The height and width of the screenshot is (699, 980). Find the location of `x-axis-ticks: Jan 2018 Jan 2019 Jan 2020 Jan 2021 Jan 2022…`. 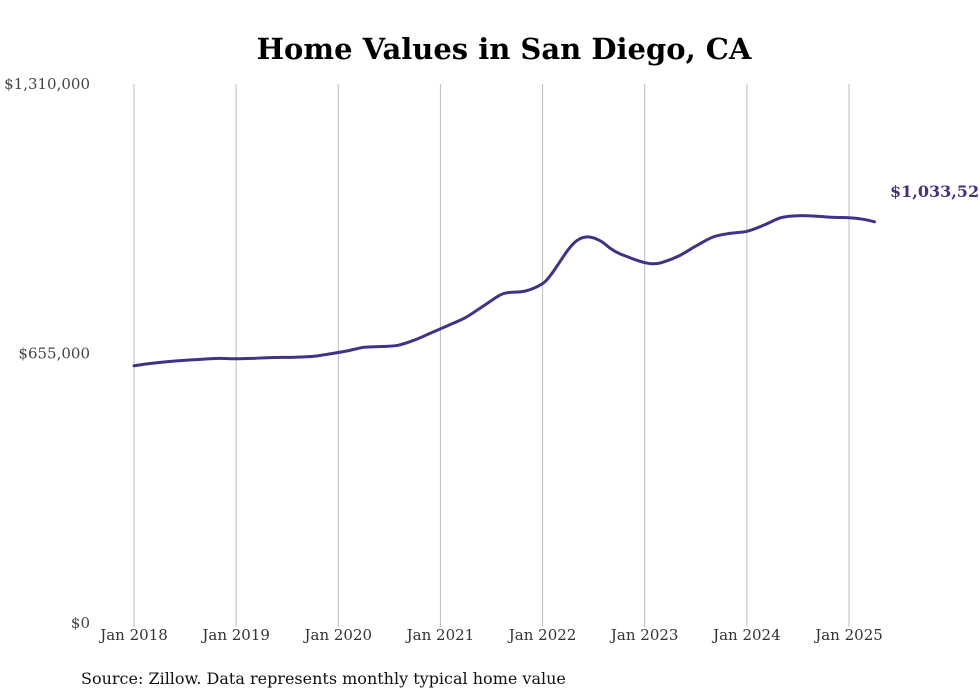

x-axis-ticks: Jan 2018 Jan 2019 Jan 2020 Jan 2021 Jan 2022… is located at coordinates (490, 635).